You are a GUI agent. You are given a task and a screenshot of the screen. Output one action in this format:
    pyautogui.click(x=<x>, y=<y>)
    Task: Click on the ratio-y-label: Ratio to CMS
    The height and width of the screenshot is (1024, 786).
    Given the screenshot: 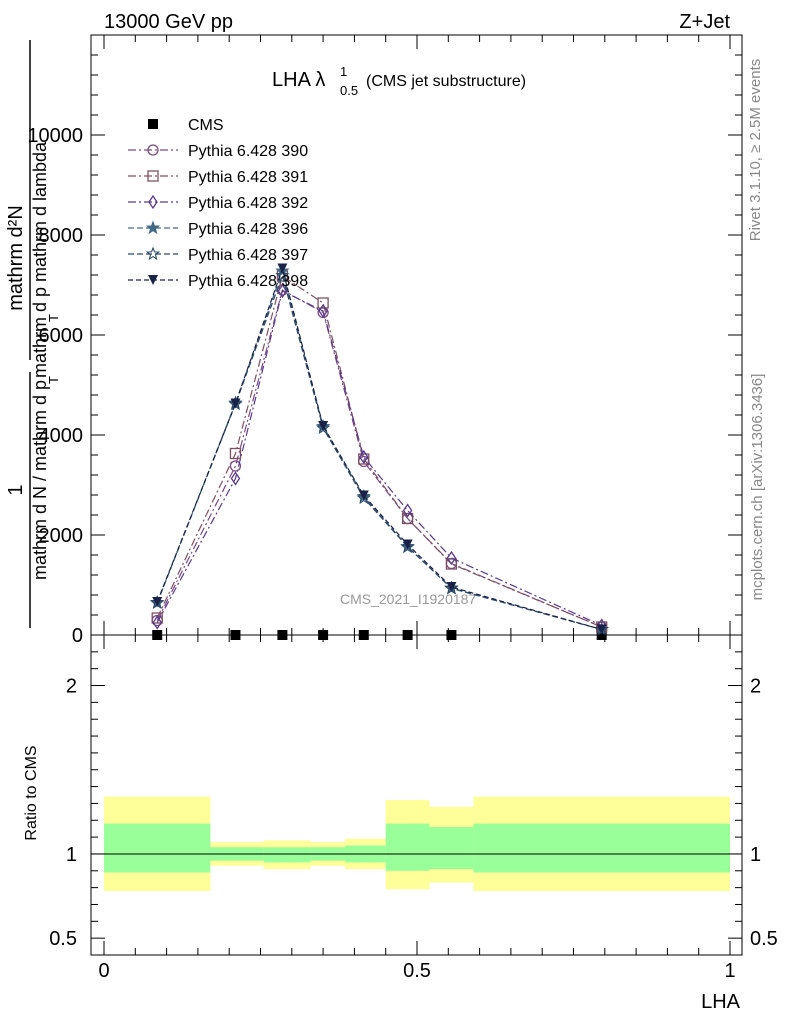 What is the action you would take?
    pyautogui.click(x=31, y=792)
    